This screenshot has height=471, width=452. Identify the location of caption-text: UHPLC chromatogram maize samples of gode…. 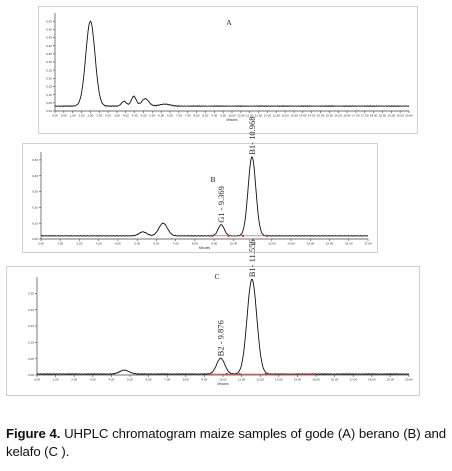
(226, 442).